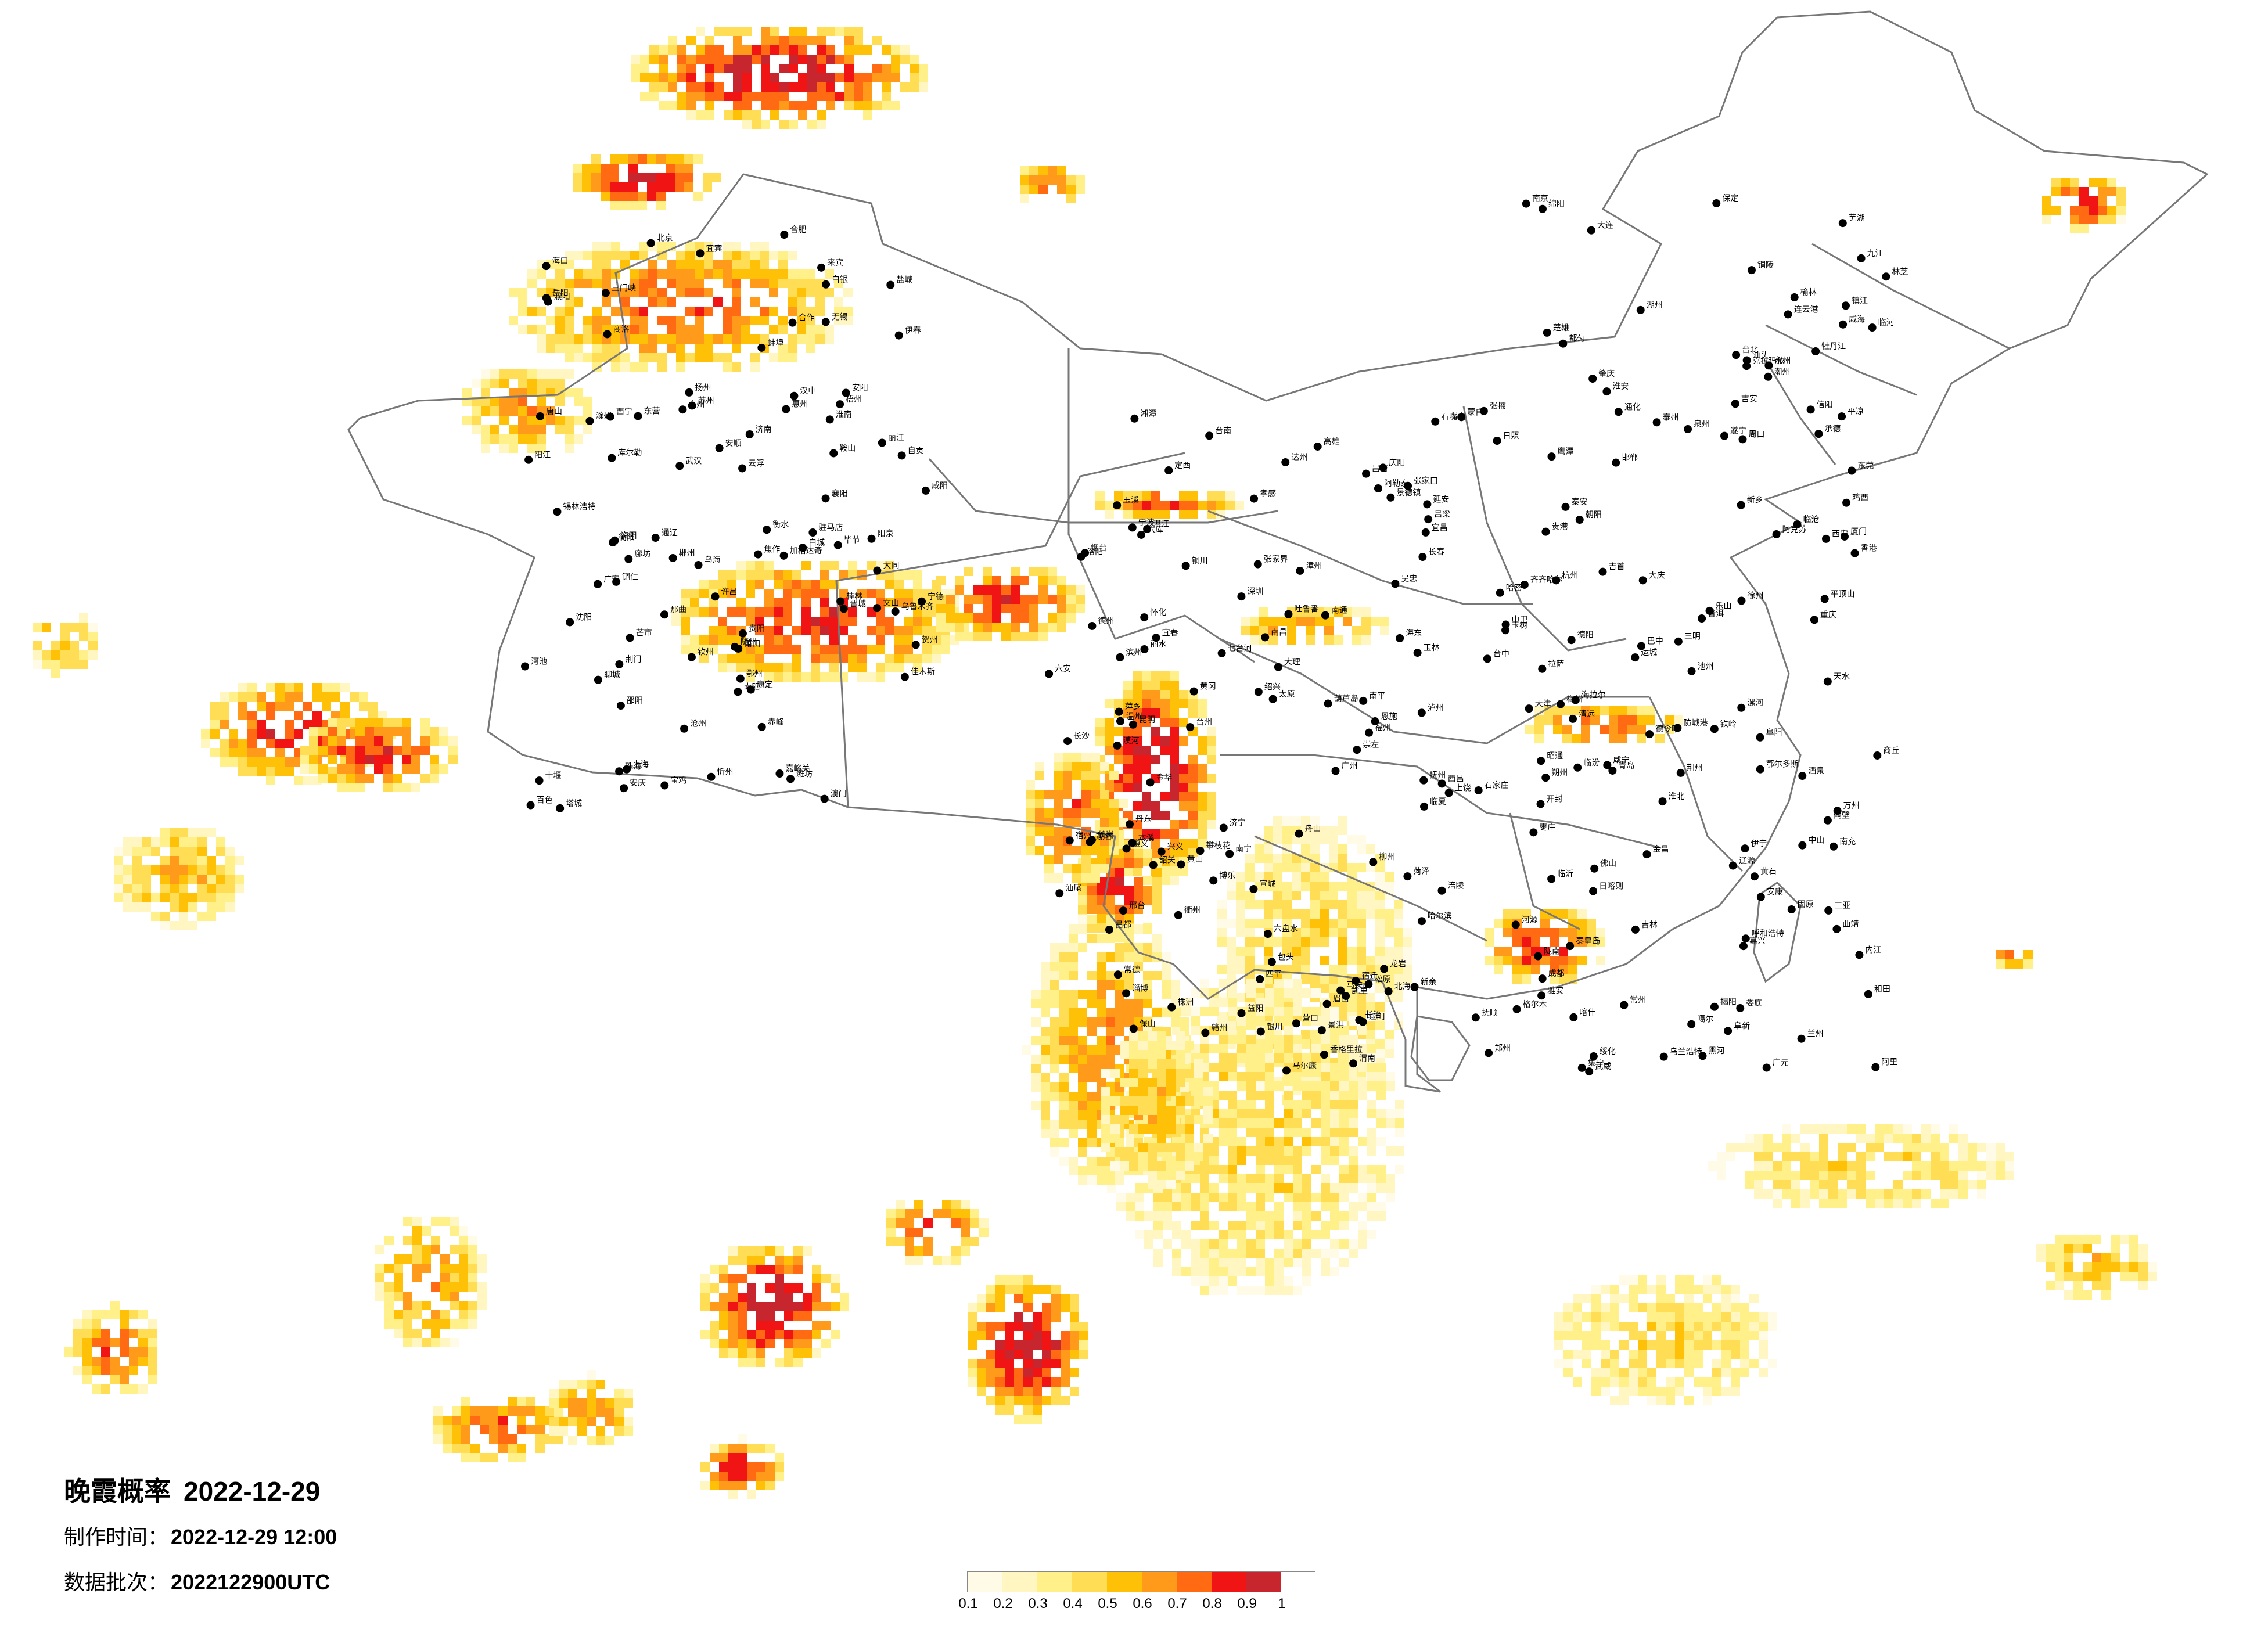  I want to click on city-label: 铁岭, so click(1728, 725).